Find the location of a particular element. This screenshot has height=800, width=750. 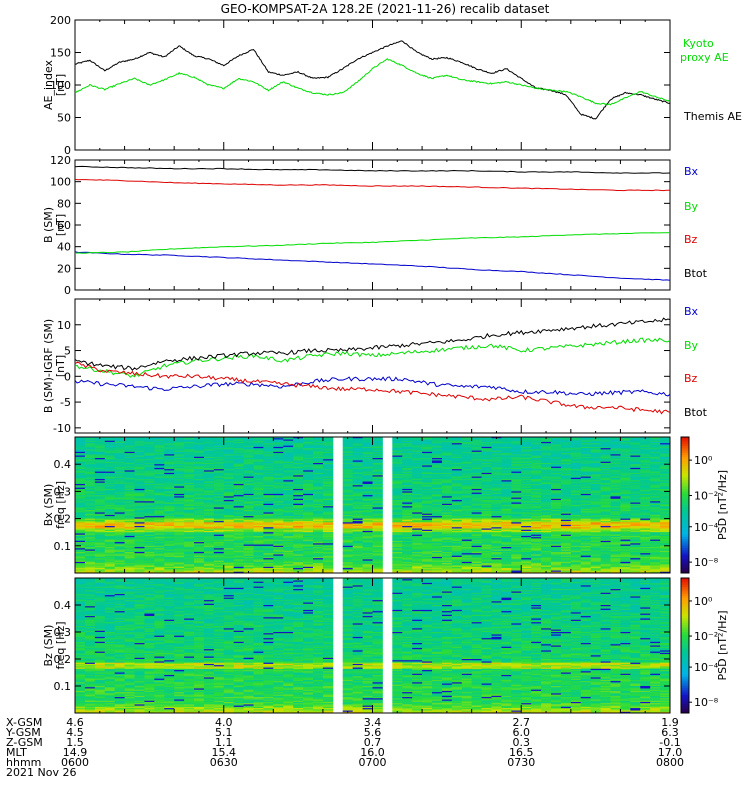

axis-frame is located at coordinates (372, 85).